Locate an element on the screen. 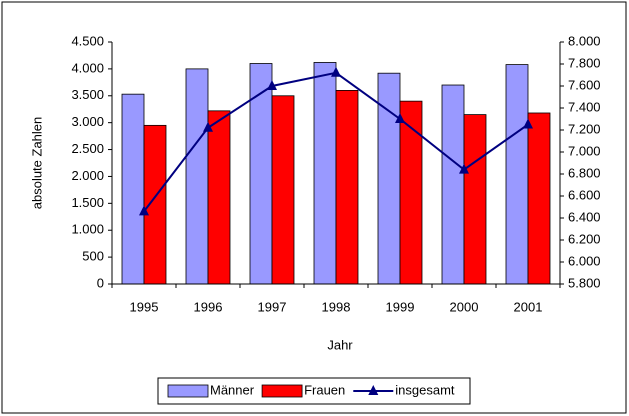  y2-tick-label: 8.000 is located at coordinates (584, 40).